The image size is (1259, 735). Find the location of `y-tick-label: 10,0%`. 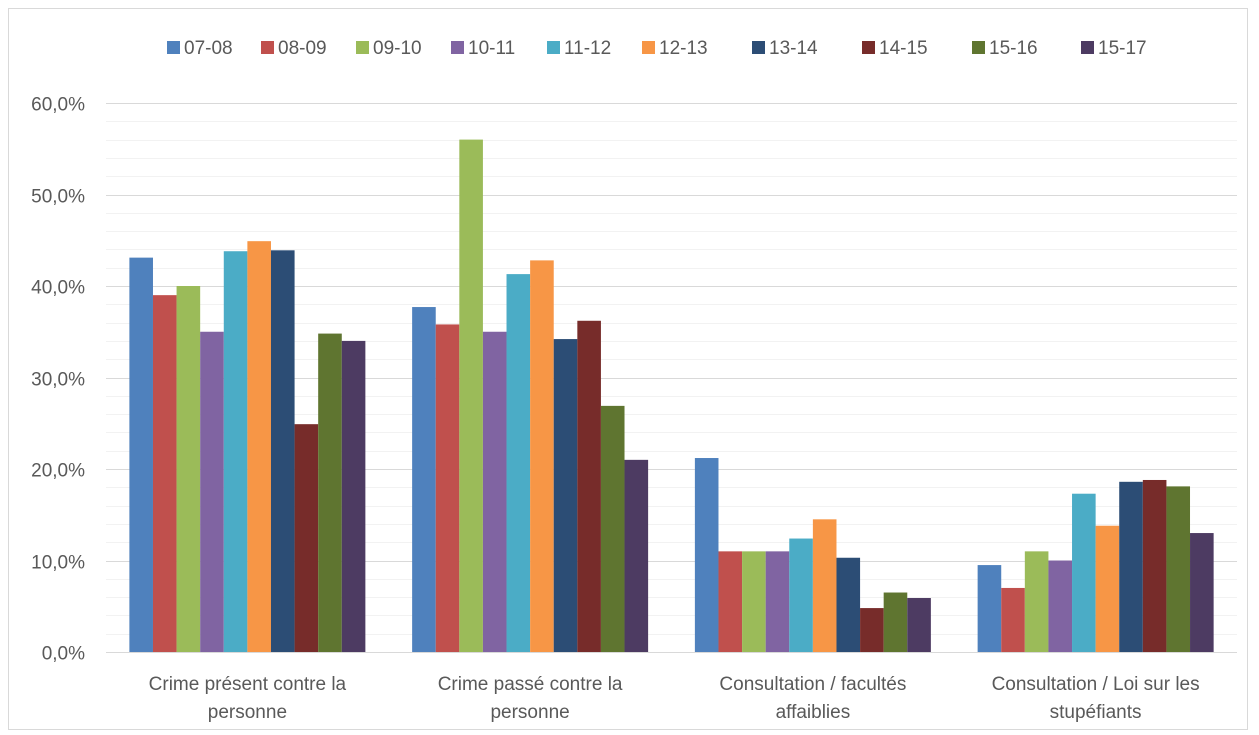

y-tick-label: 10,0% is located at coordinates (58, 563).